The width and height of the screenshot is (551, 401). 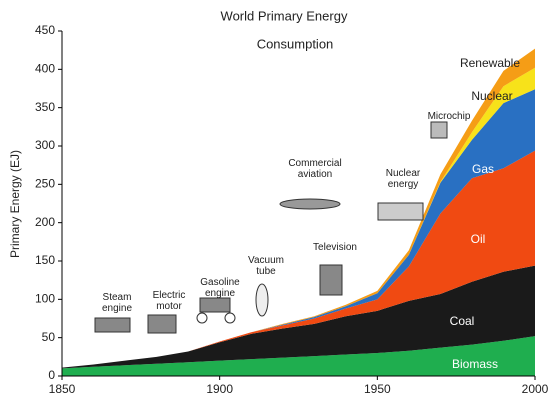 I want to click on y-tick-label: 400, so click(x=45, y=69).